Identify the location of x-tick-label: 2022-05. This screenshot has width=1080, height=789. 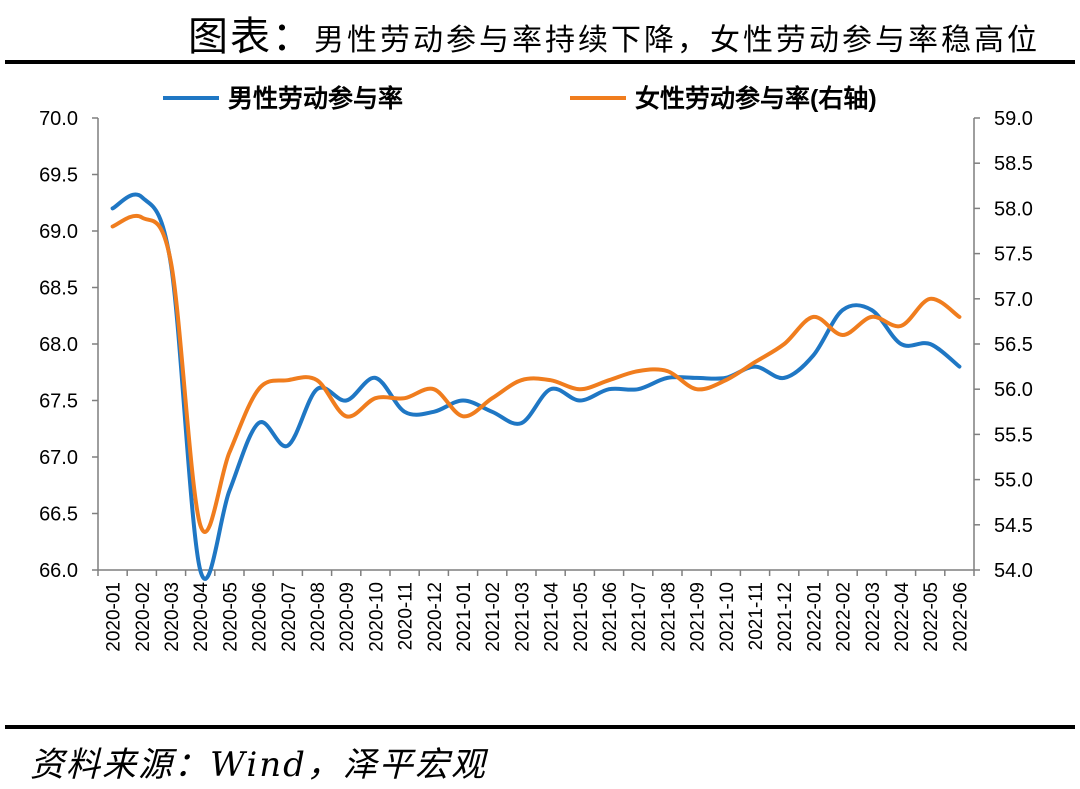
(931, 617).